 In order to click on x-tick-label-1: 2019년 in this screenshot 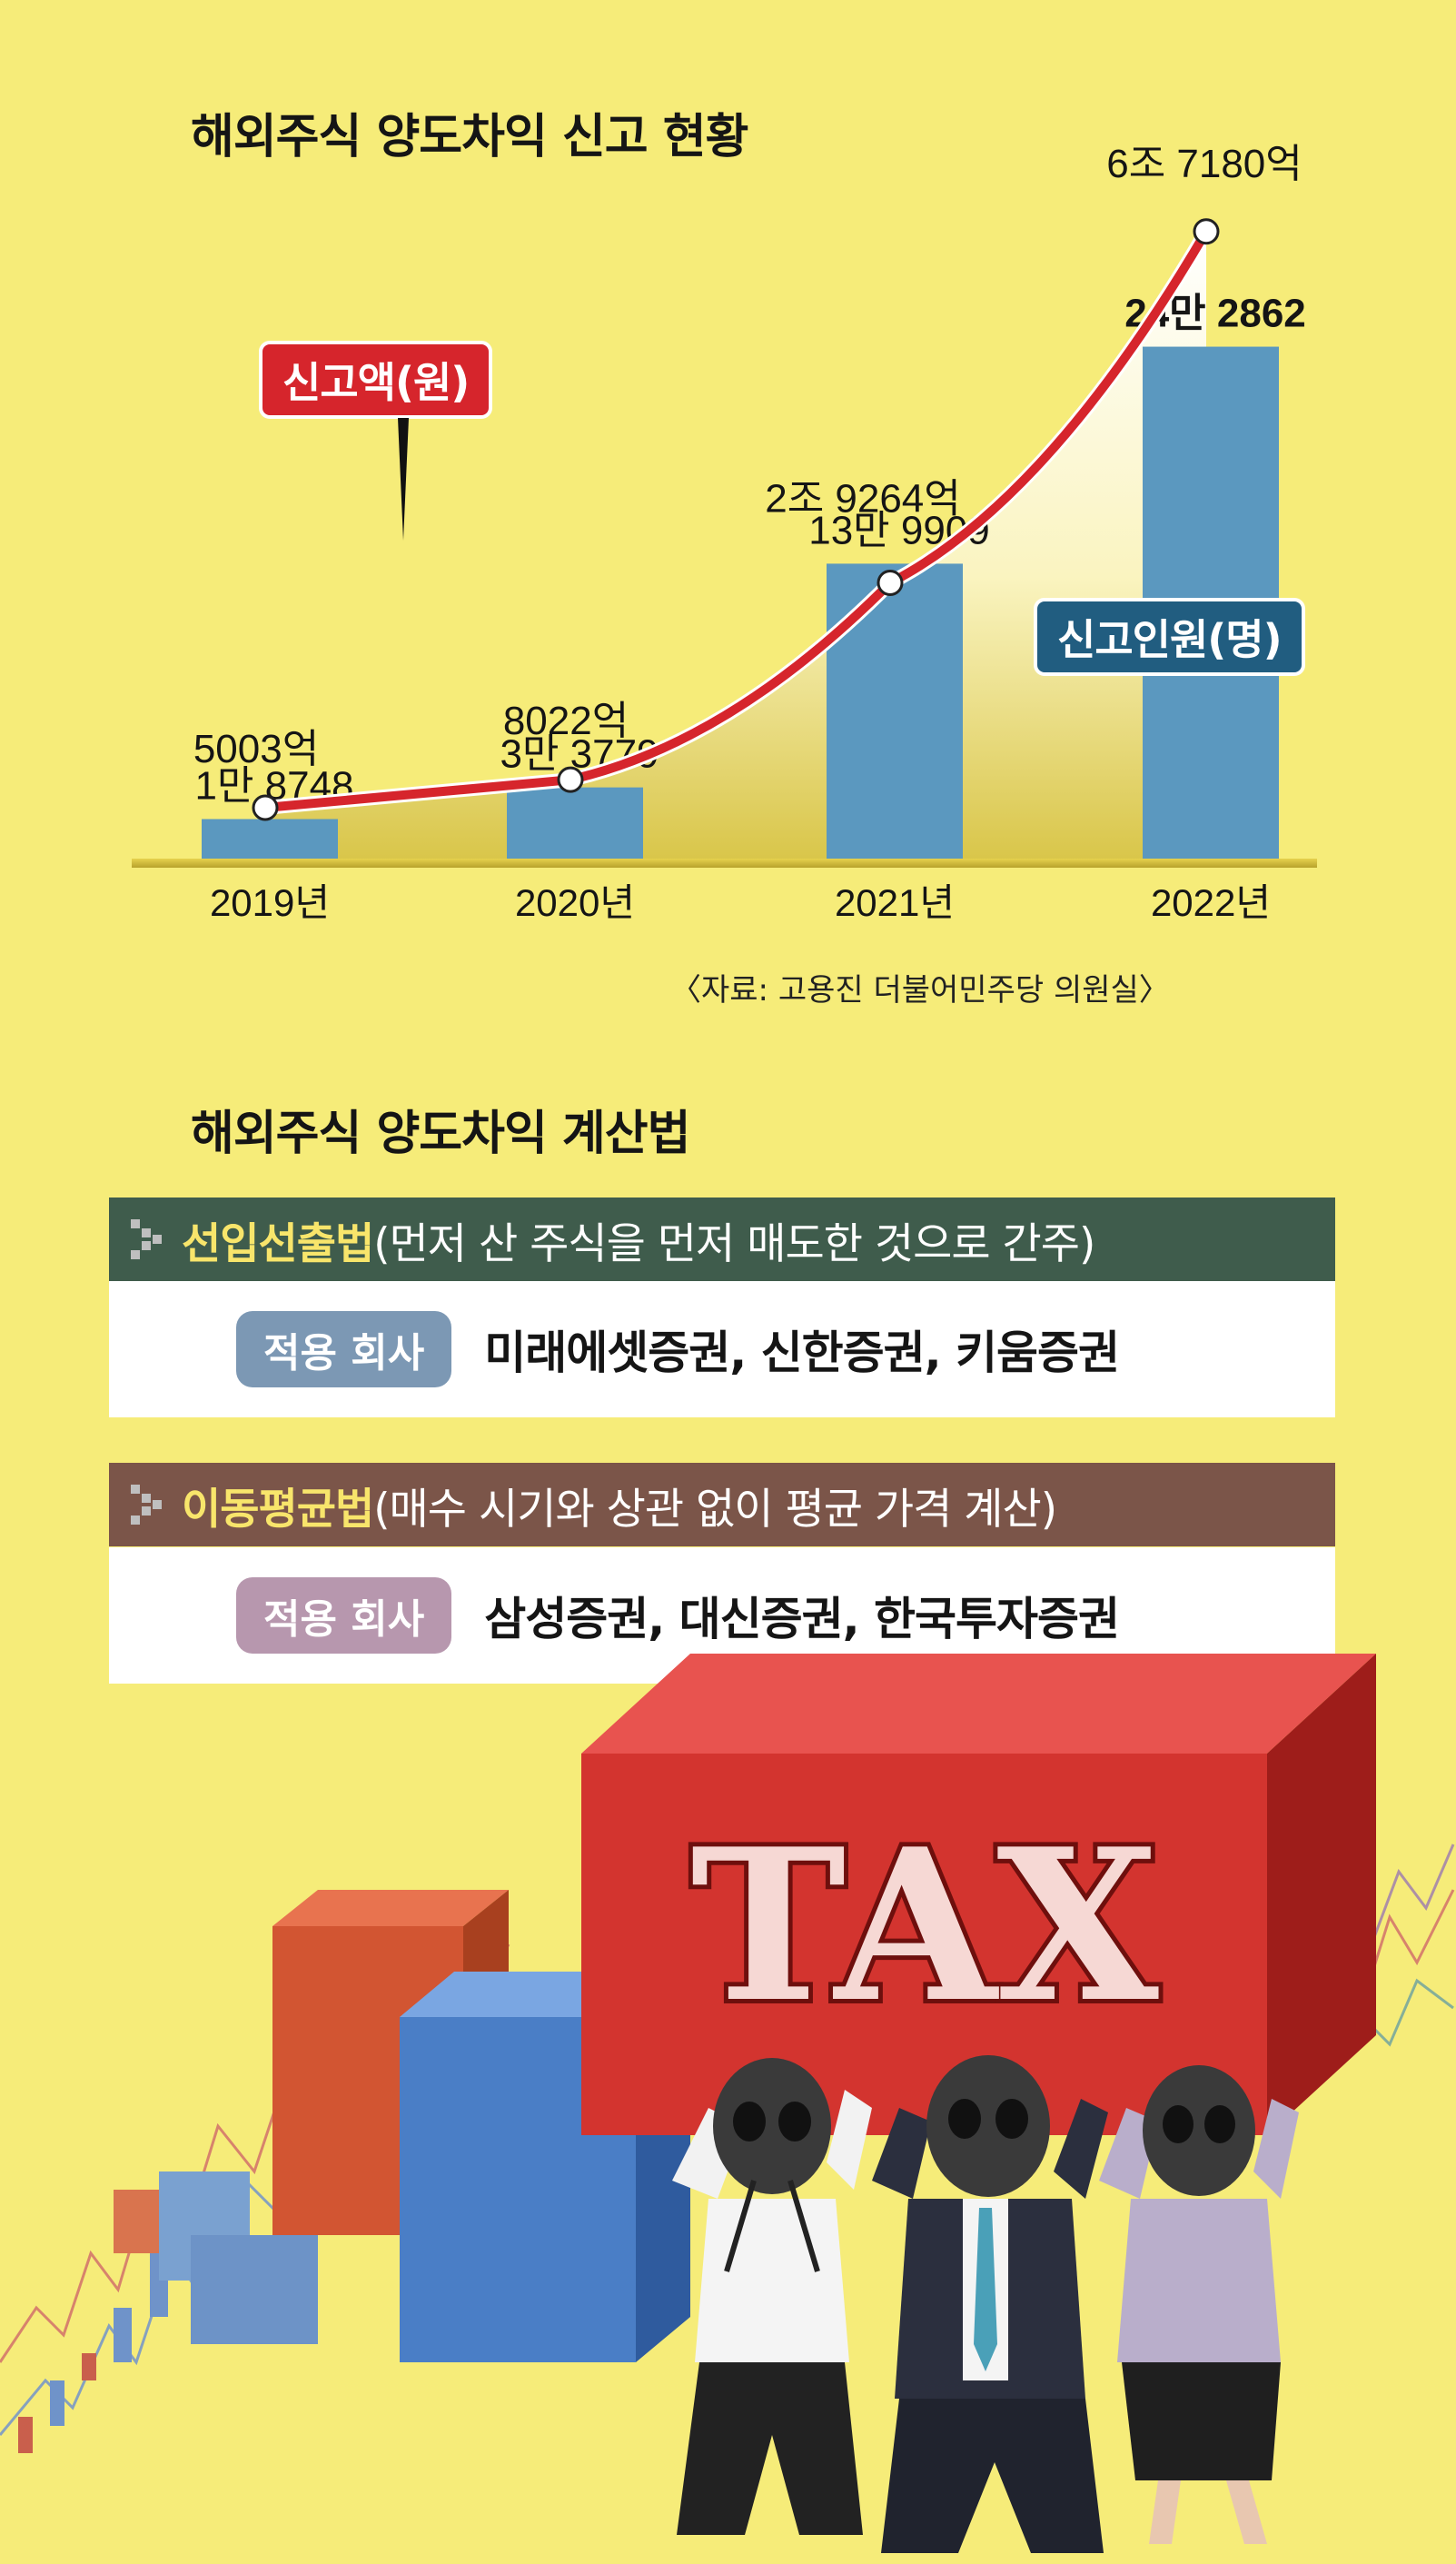, I will do `click(270, 902)`.